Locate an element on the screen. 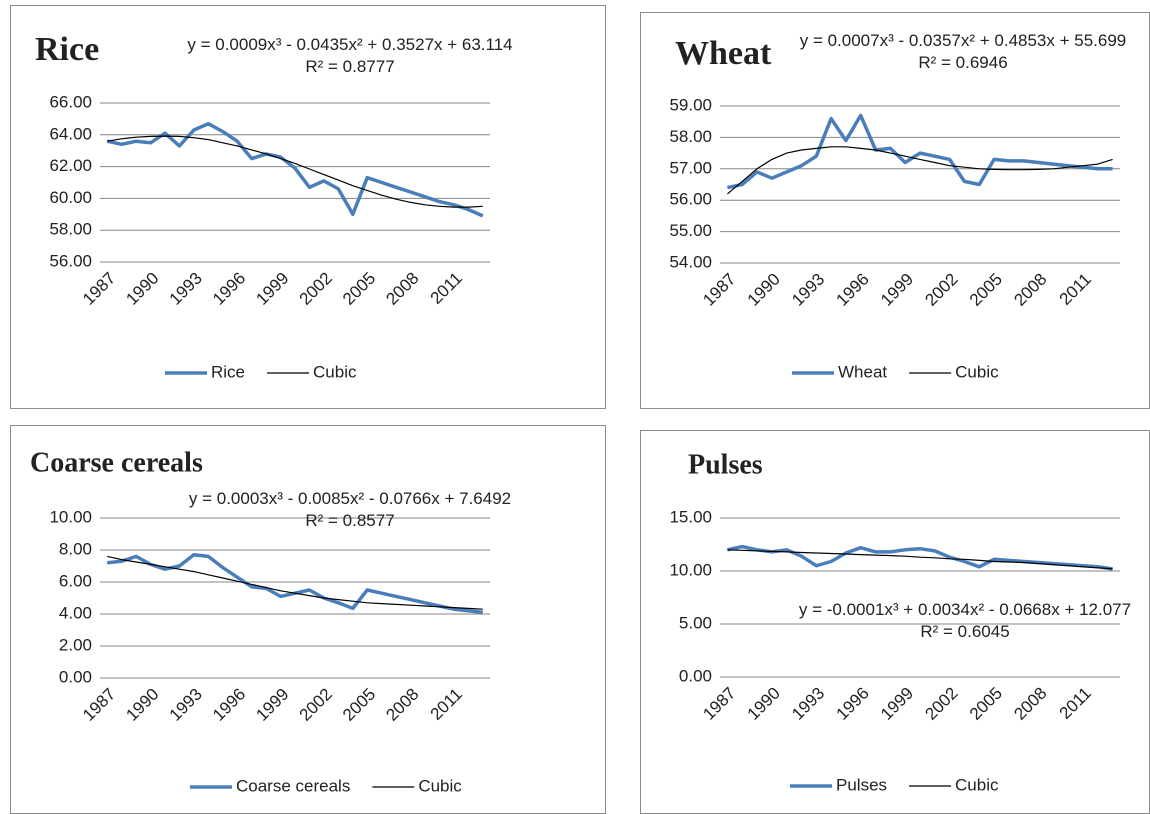  trend-annotation: R² = 0.8777 is located at coordinates (350, 66).